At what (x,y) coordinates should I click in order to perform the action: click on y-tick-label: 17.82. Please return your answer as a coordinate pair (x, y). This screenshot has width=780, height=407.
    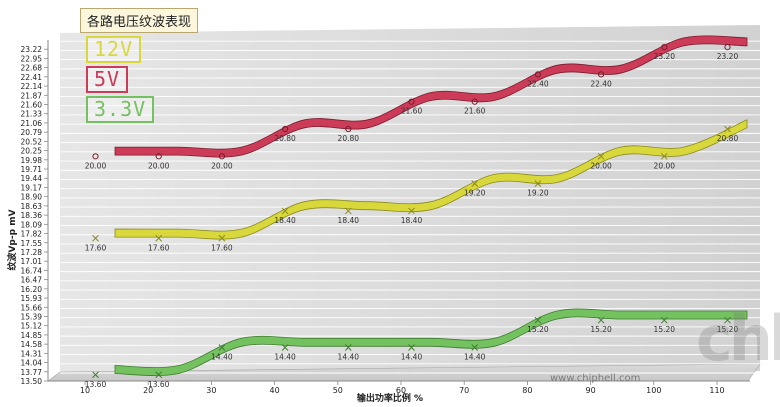
    Looking at the image, I should click on (32, 234).